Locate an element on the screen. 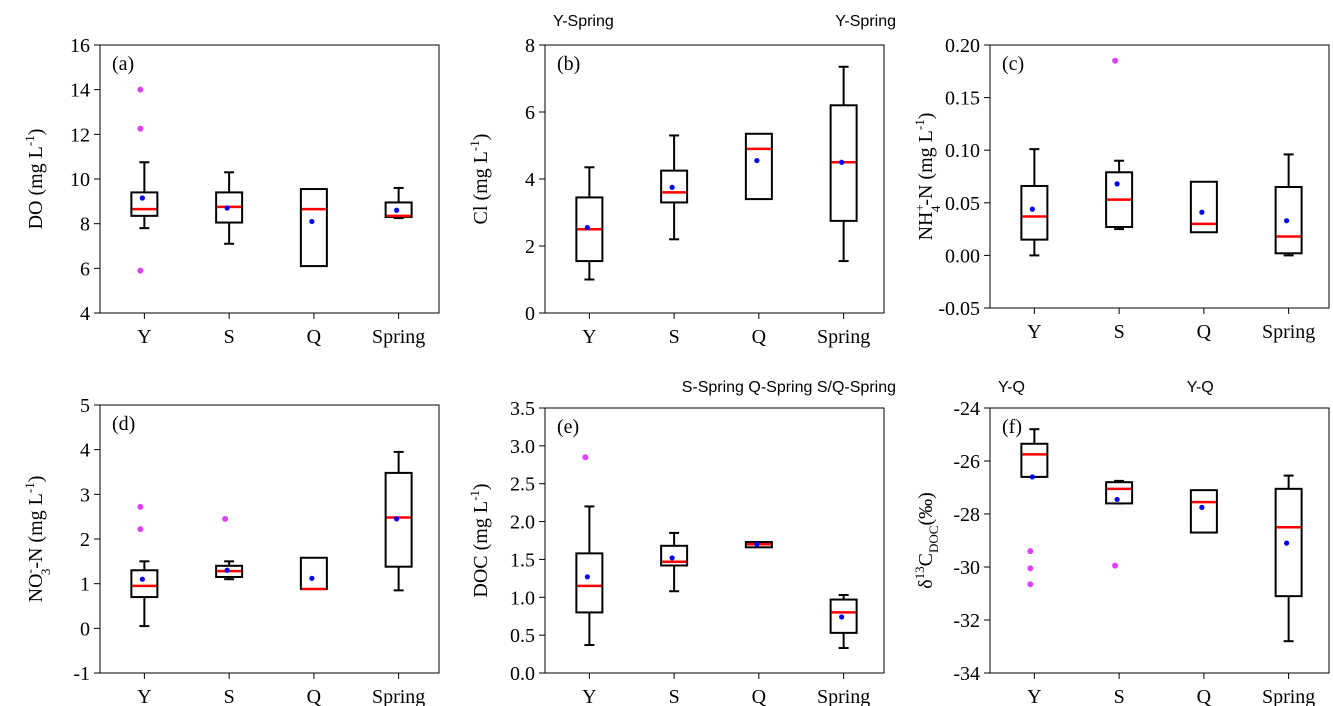  panel-label: (e) is located at coordinates (568, 427).